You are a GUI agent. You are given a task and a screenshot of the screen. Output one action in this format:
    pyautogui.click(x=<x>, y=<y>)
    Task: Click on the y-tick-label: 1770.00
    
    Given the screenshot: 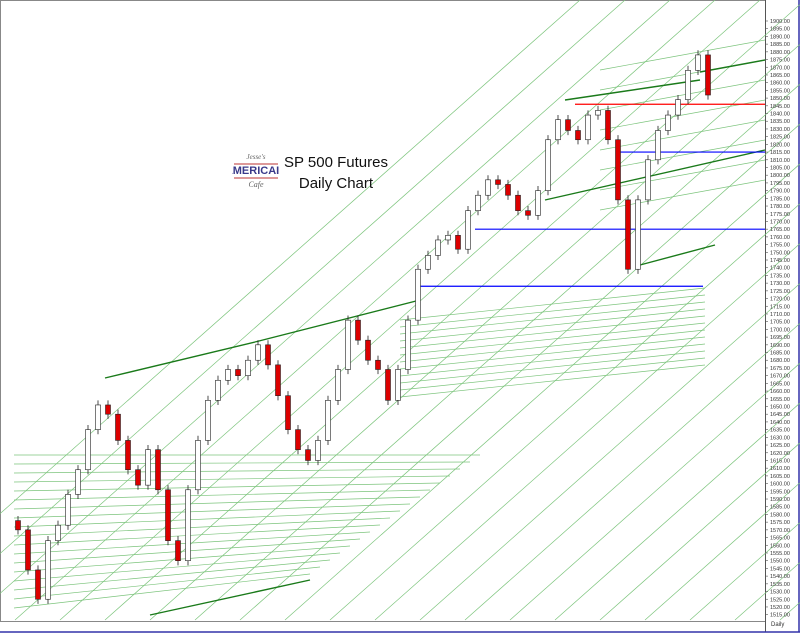 What is the action you would take?
    pyautogui.click(x=780, y=222)
    